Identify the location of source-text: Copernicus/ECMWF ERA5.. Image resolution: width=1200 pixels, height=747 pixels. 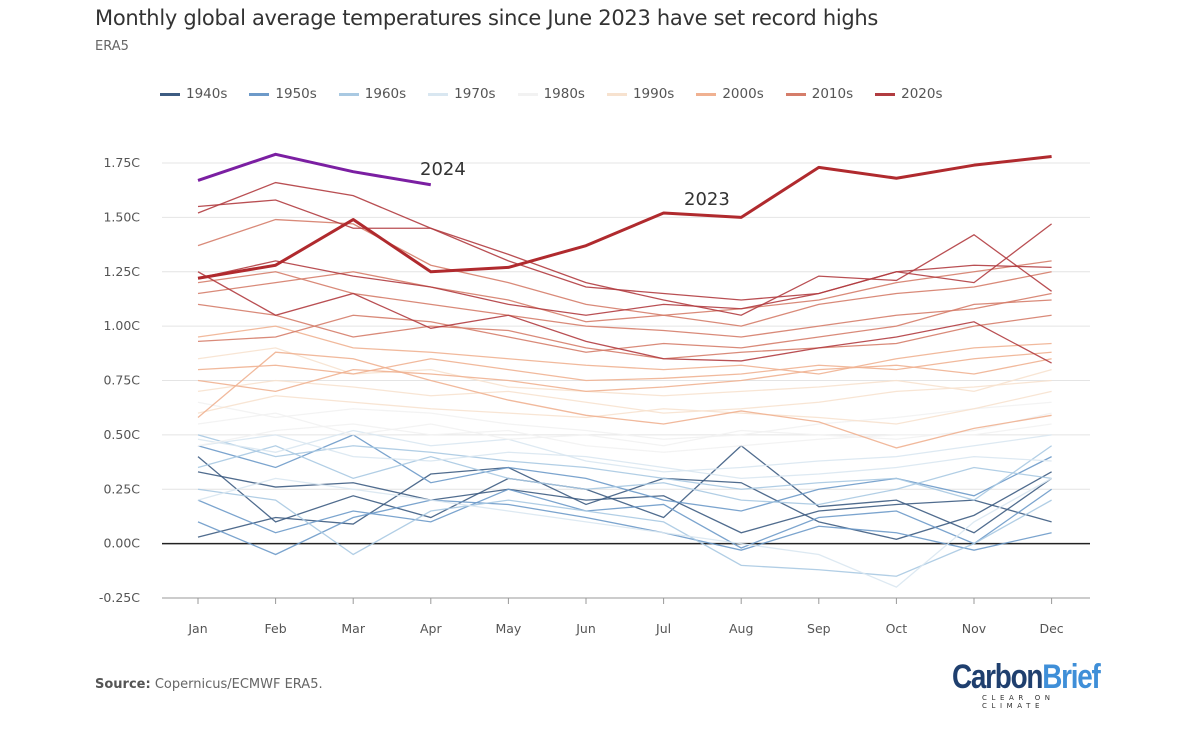
(236, 684).